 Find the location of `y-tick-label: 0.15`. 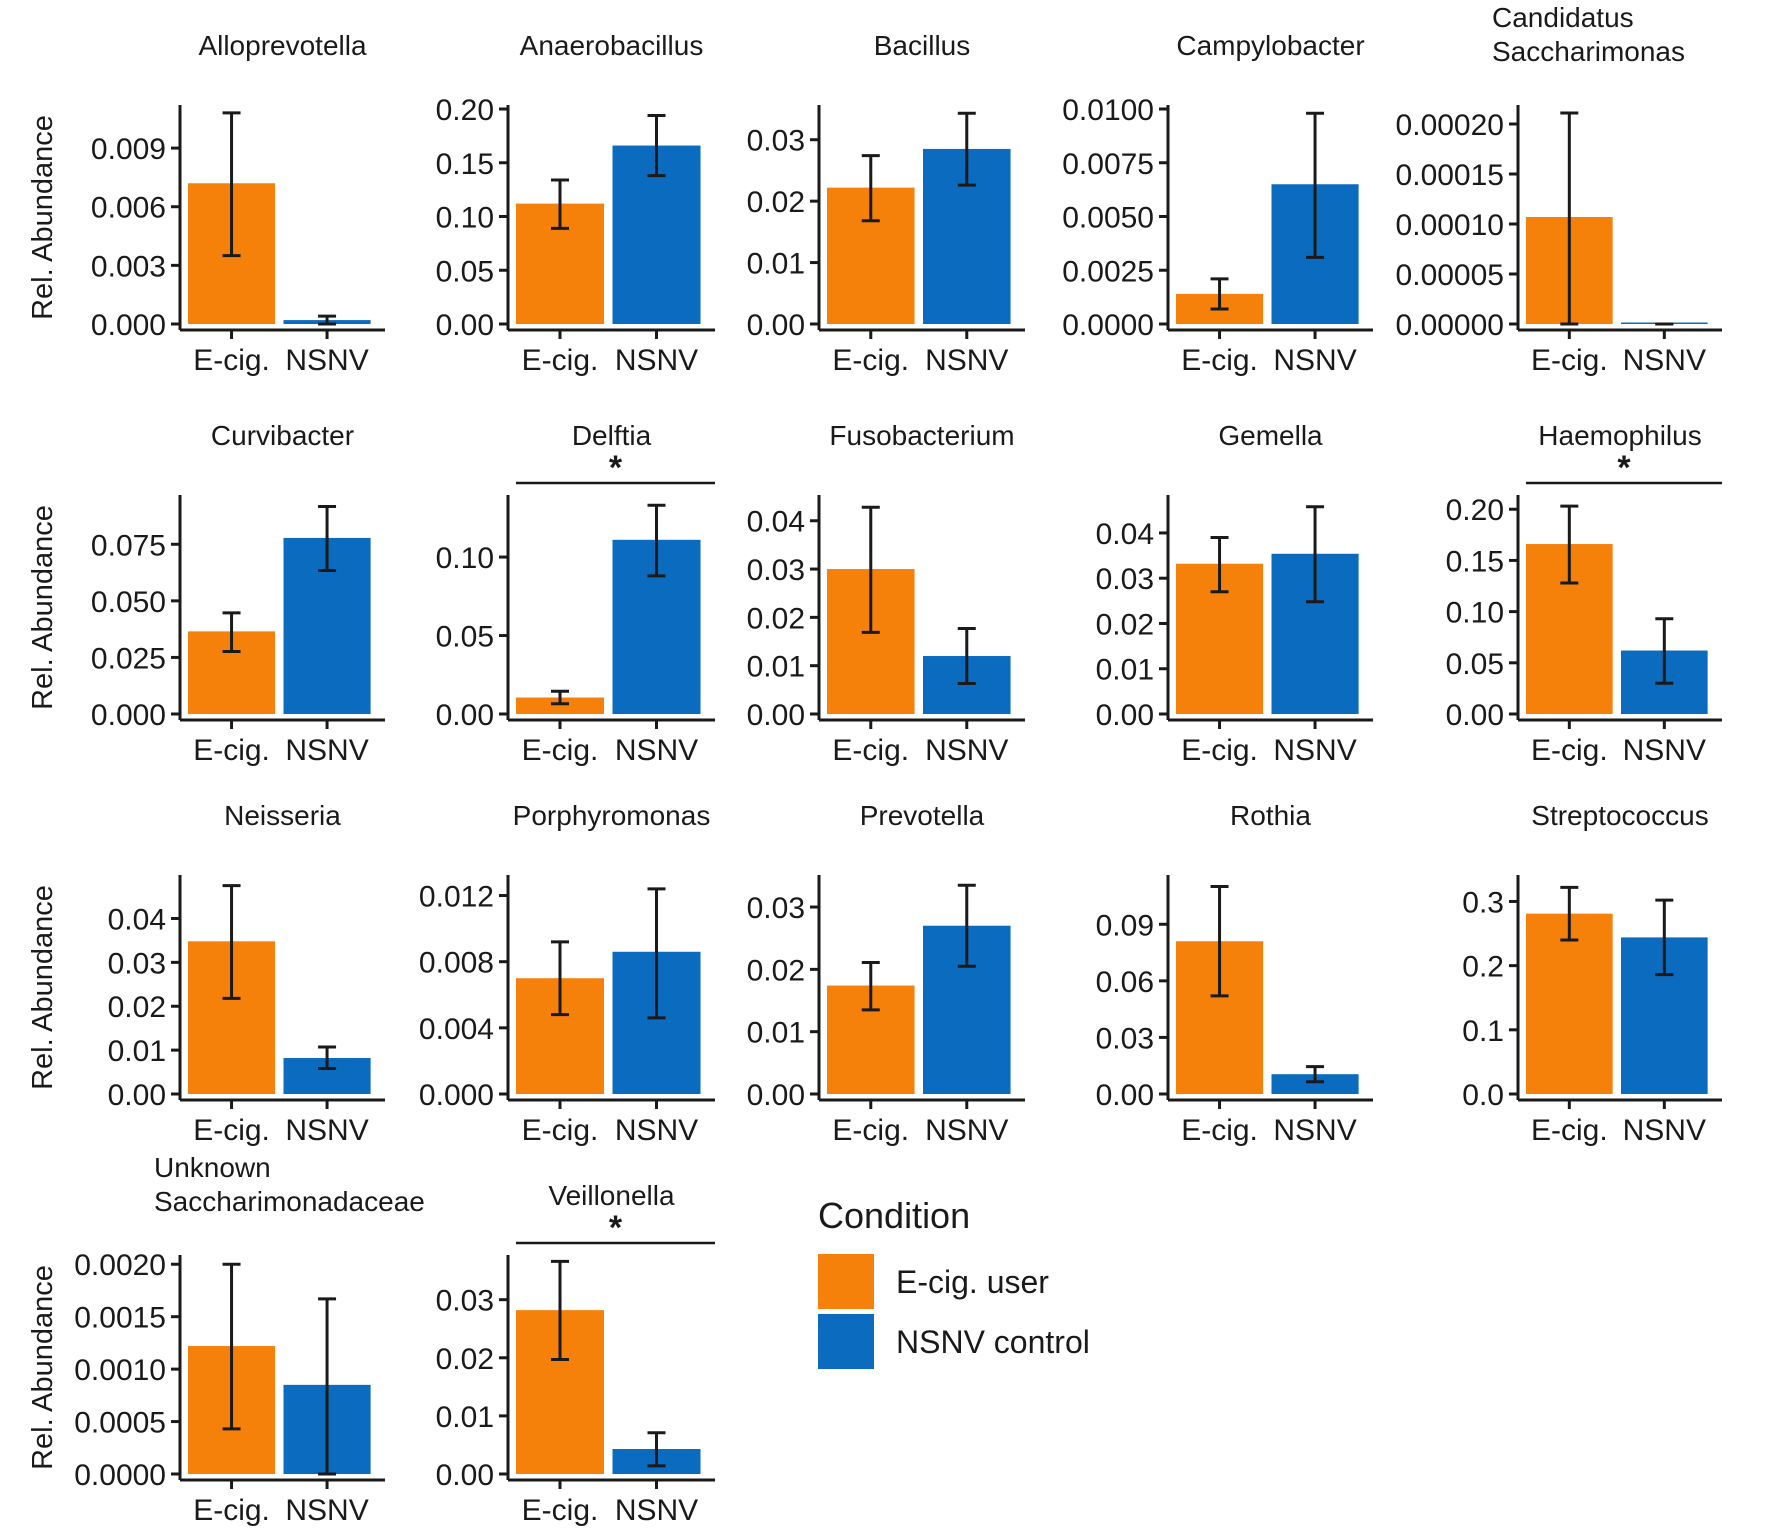

y-tick-label: 0.15 is located at coordinates (1475, 561).